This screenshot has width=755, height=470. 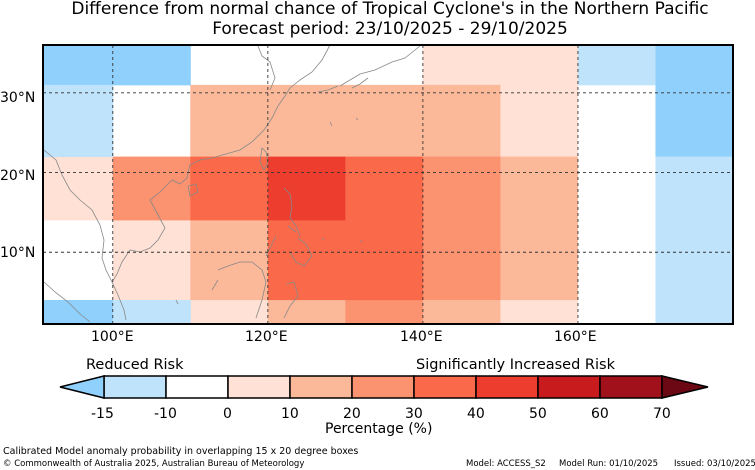 I want to click on coastline-sumatra, so click(x=67, y=302).